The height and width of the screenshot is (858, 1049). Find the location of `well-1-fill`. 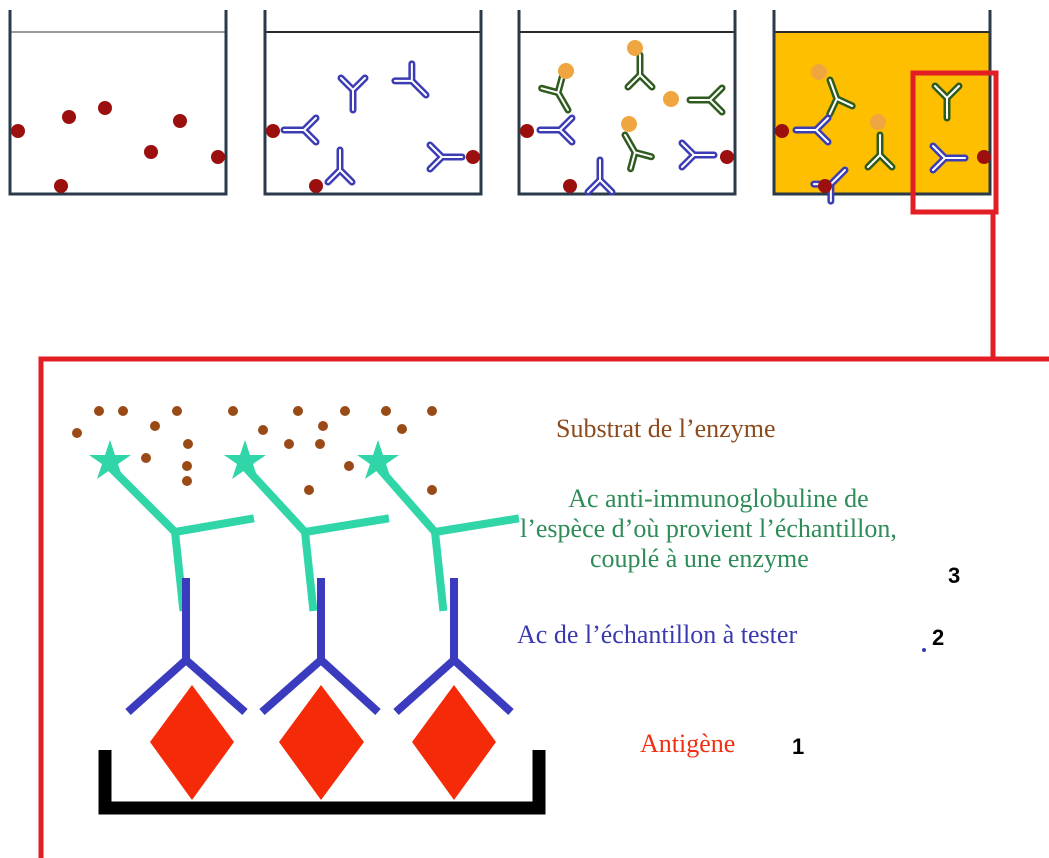

well-1-fill is located at coordinates (118, 113).